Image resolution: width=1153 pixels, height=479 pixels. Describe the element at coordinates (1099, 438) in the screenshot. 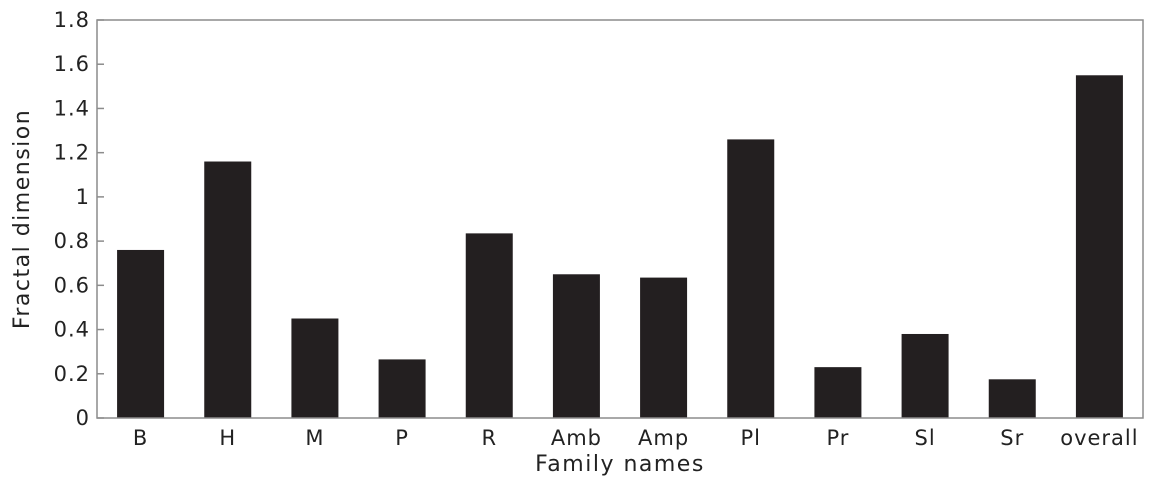

I see `x-tick-label: overall` at that location.